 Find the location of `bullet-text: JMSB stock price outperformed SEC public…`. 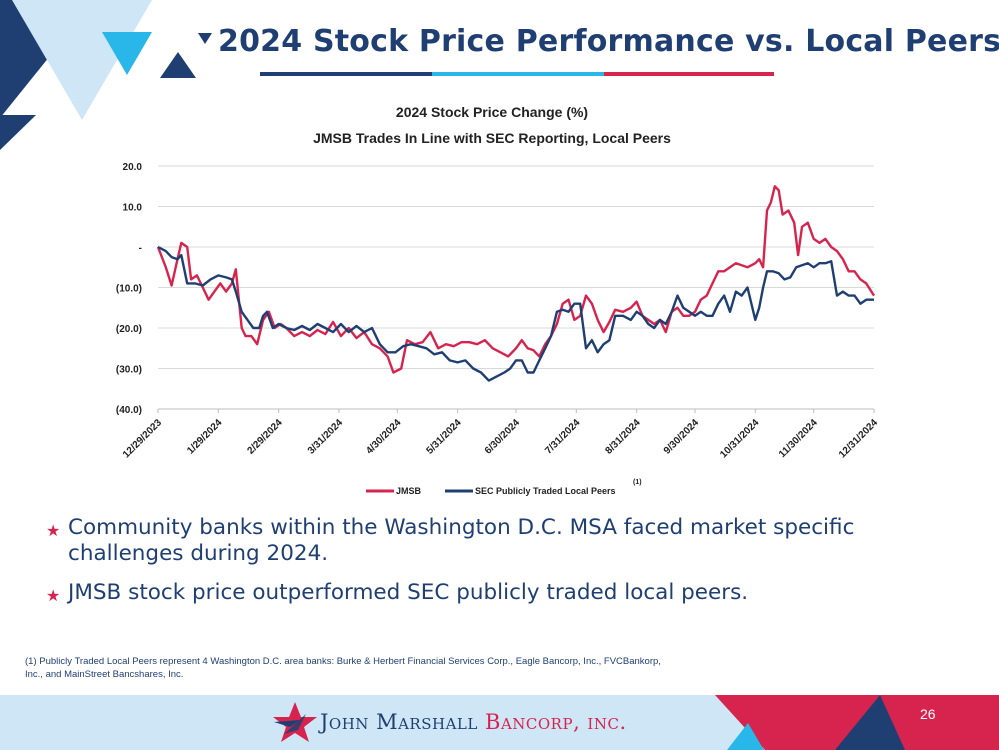

bullet-text: JMSB stock price outperformed SEC public… is located at coordinates (408, 592).